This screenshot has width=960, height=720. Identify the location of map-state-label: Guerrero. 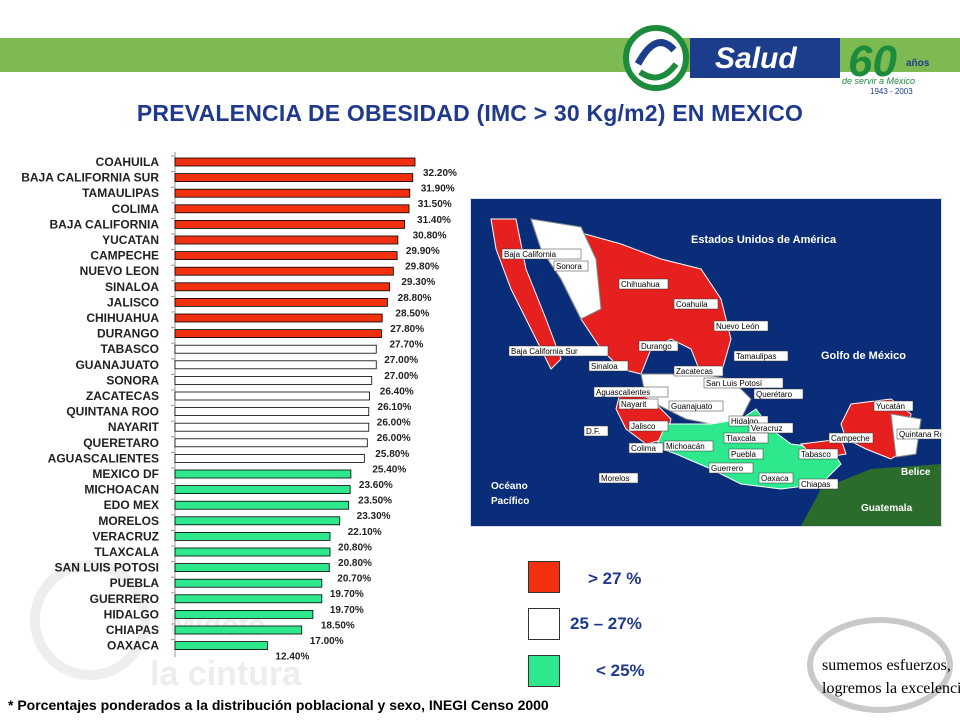
(727, 468).